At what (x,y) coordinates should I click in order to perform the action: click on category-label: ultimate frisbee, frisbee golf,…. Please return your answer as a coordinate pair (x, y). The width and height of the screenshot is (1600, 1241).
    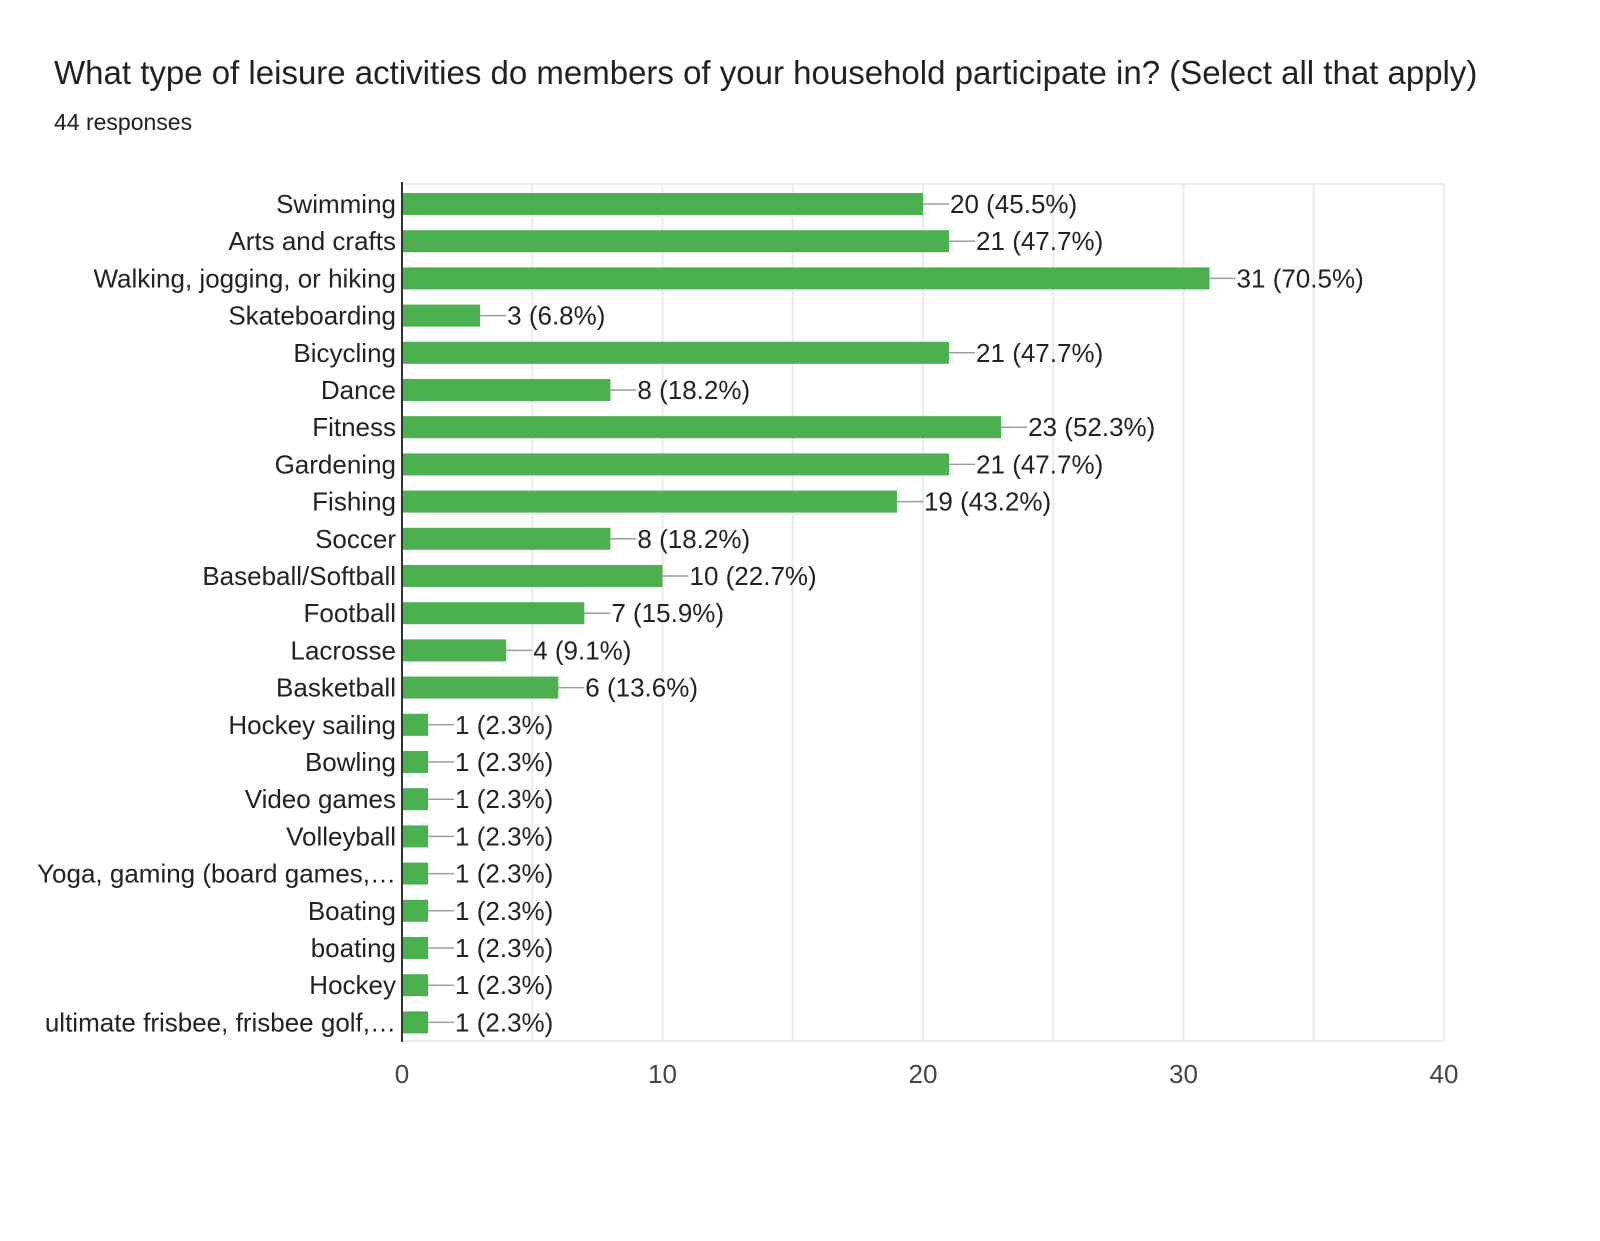
    Looking at the image, I should click on (220, 1022).